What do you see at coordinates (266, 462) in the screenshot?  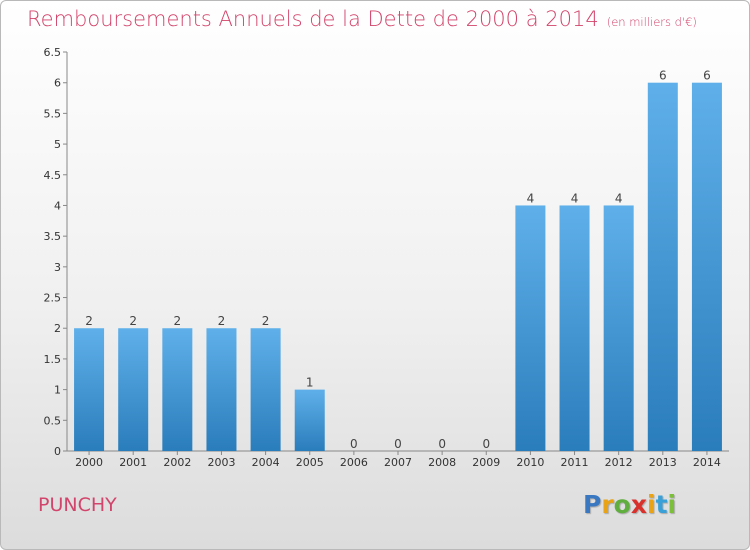 I see `x-tick-label: 2004` at bounding box center [266, 462].